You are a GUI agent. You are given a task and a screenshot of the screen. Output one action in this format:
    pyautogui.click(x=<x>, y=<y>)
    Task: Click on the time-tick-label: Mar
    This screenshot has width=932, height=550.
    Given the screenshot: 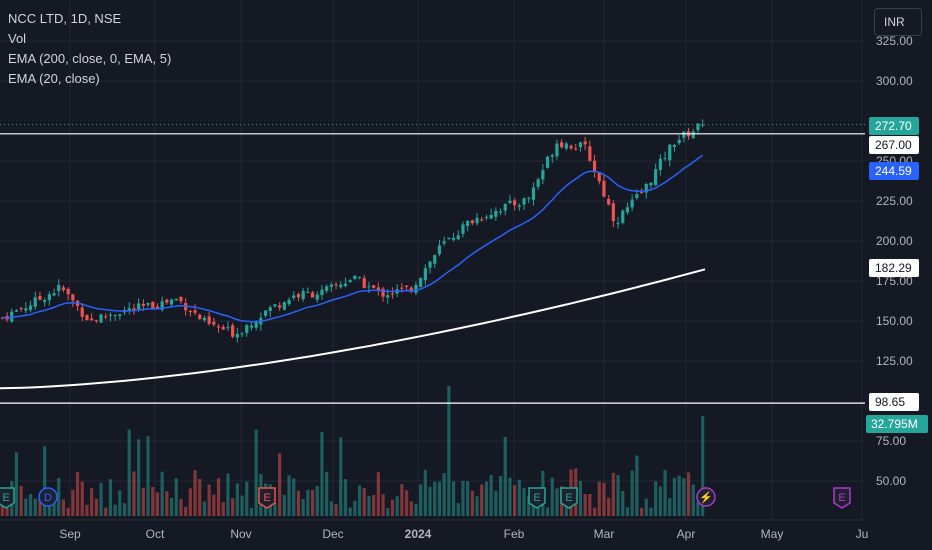 What is the action you would take?
    pyautogui.click(x=604, y=534)
    